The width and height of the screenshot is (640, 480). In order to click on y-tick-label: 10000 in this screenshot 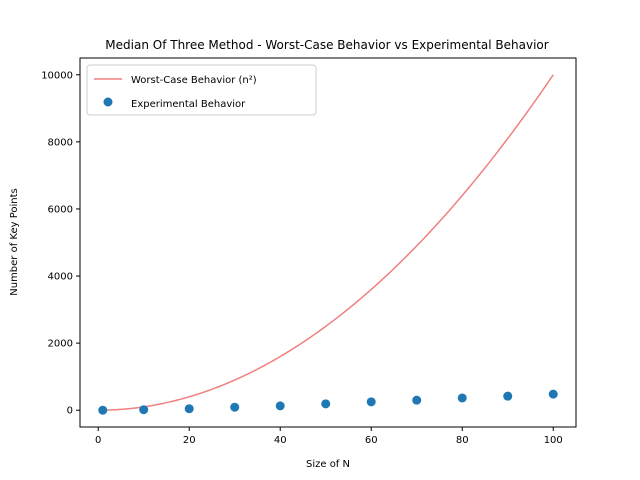, I will do `click(57, 75)`.